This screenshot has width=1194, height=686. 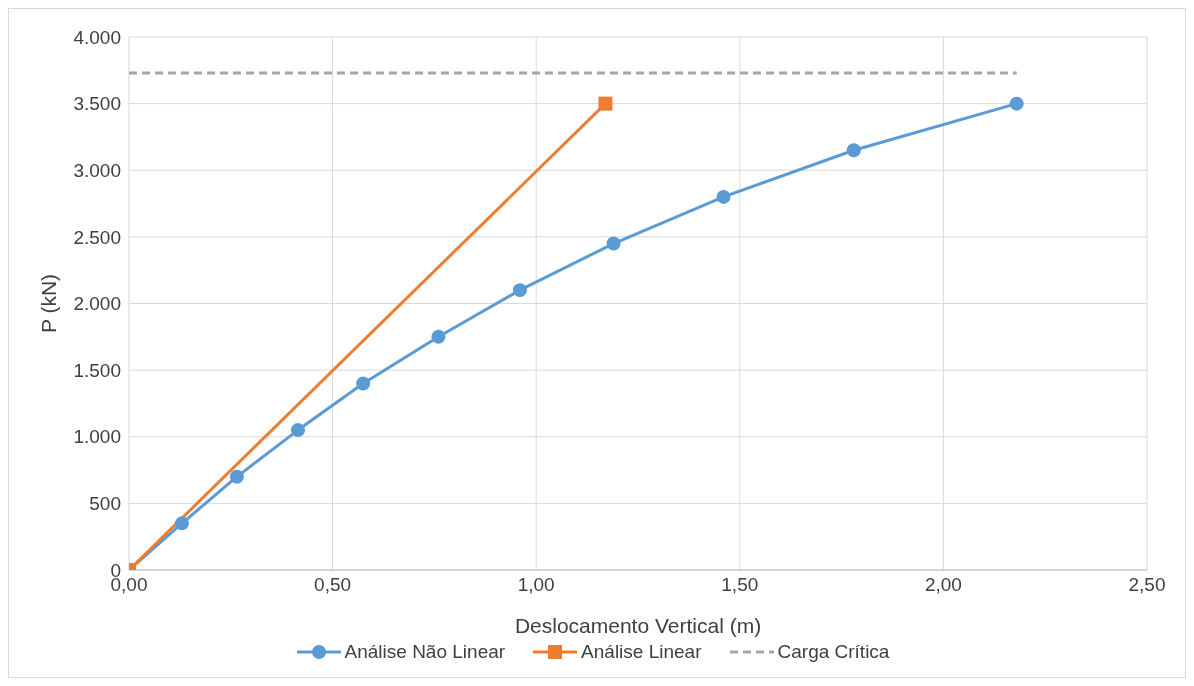 I want to click on x-tick-label: 1,50, so click(x=740, y=585).